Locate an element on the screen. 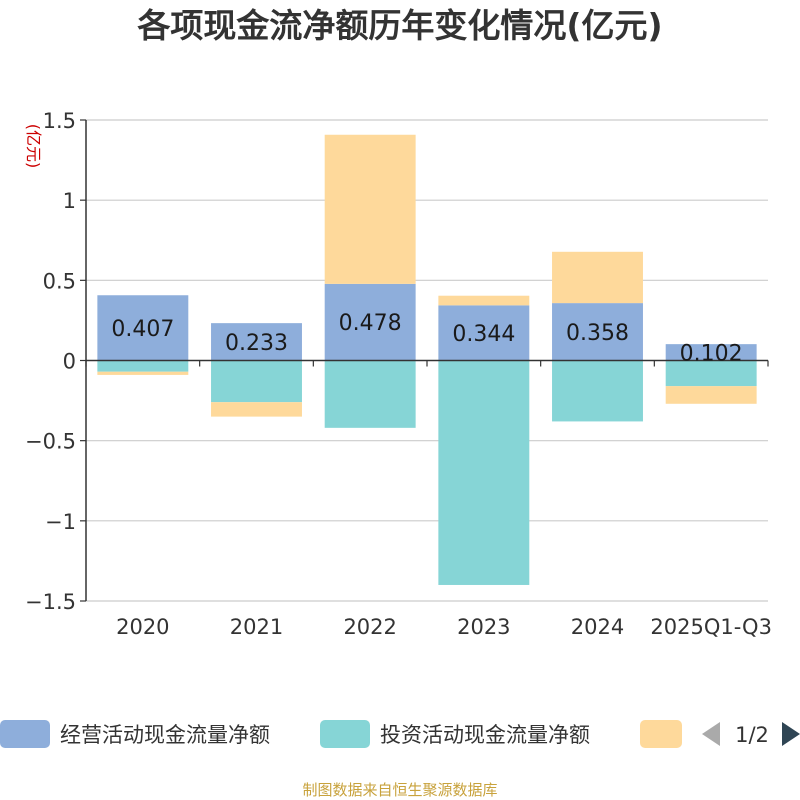  data-label: 0.407 is located at coordinates (142, 329).